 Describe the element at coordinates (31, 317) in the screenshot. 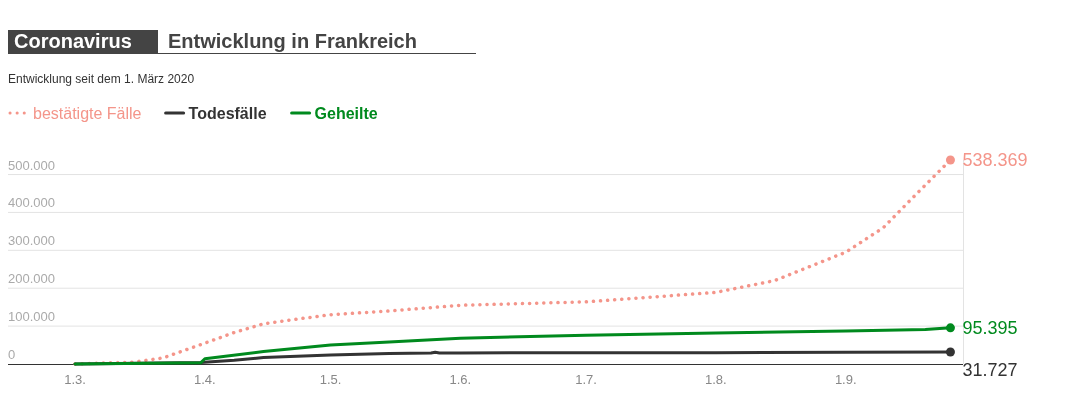

I see `y-tick-label: 100.000` at that location.